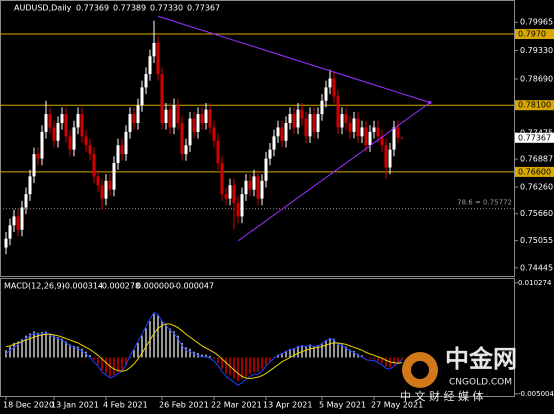  Describe the element at coordinates (129, 8) in the screenshot. I see `header-value: 0.77389` at that location.